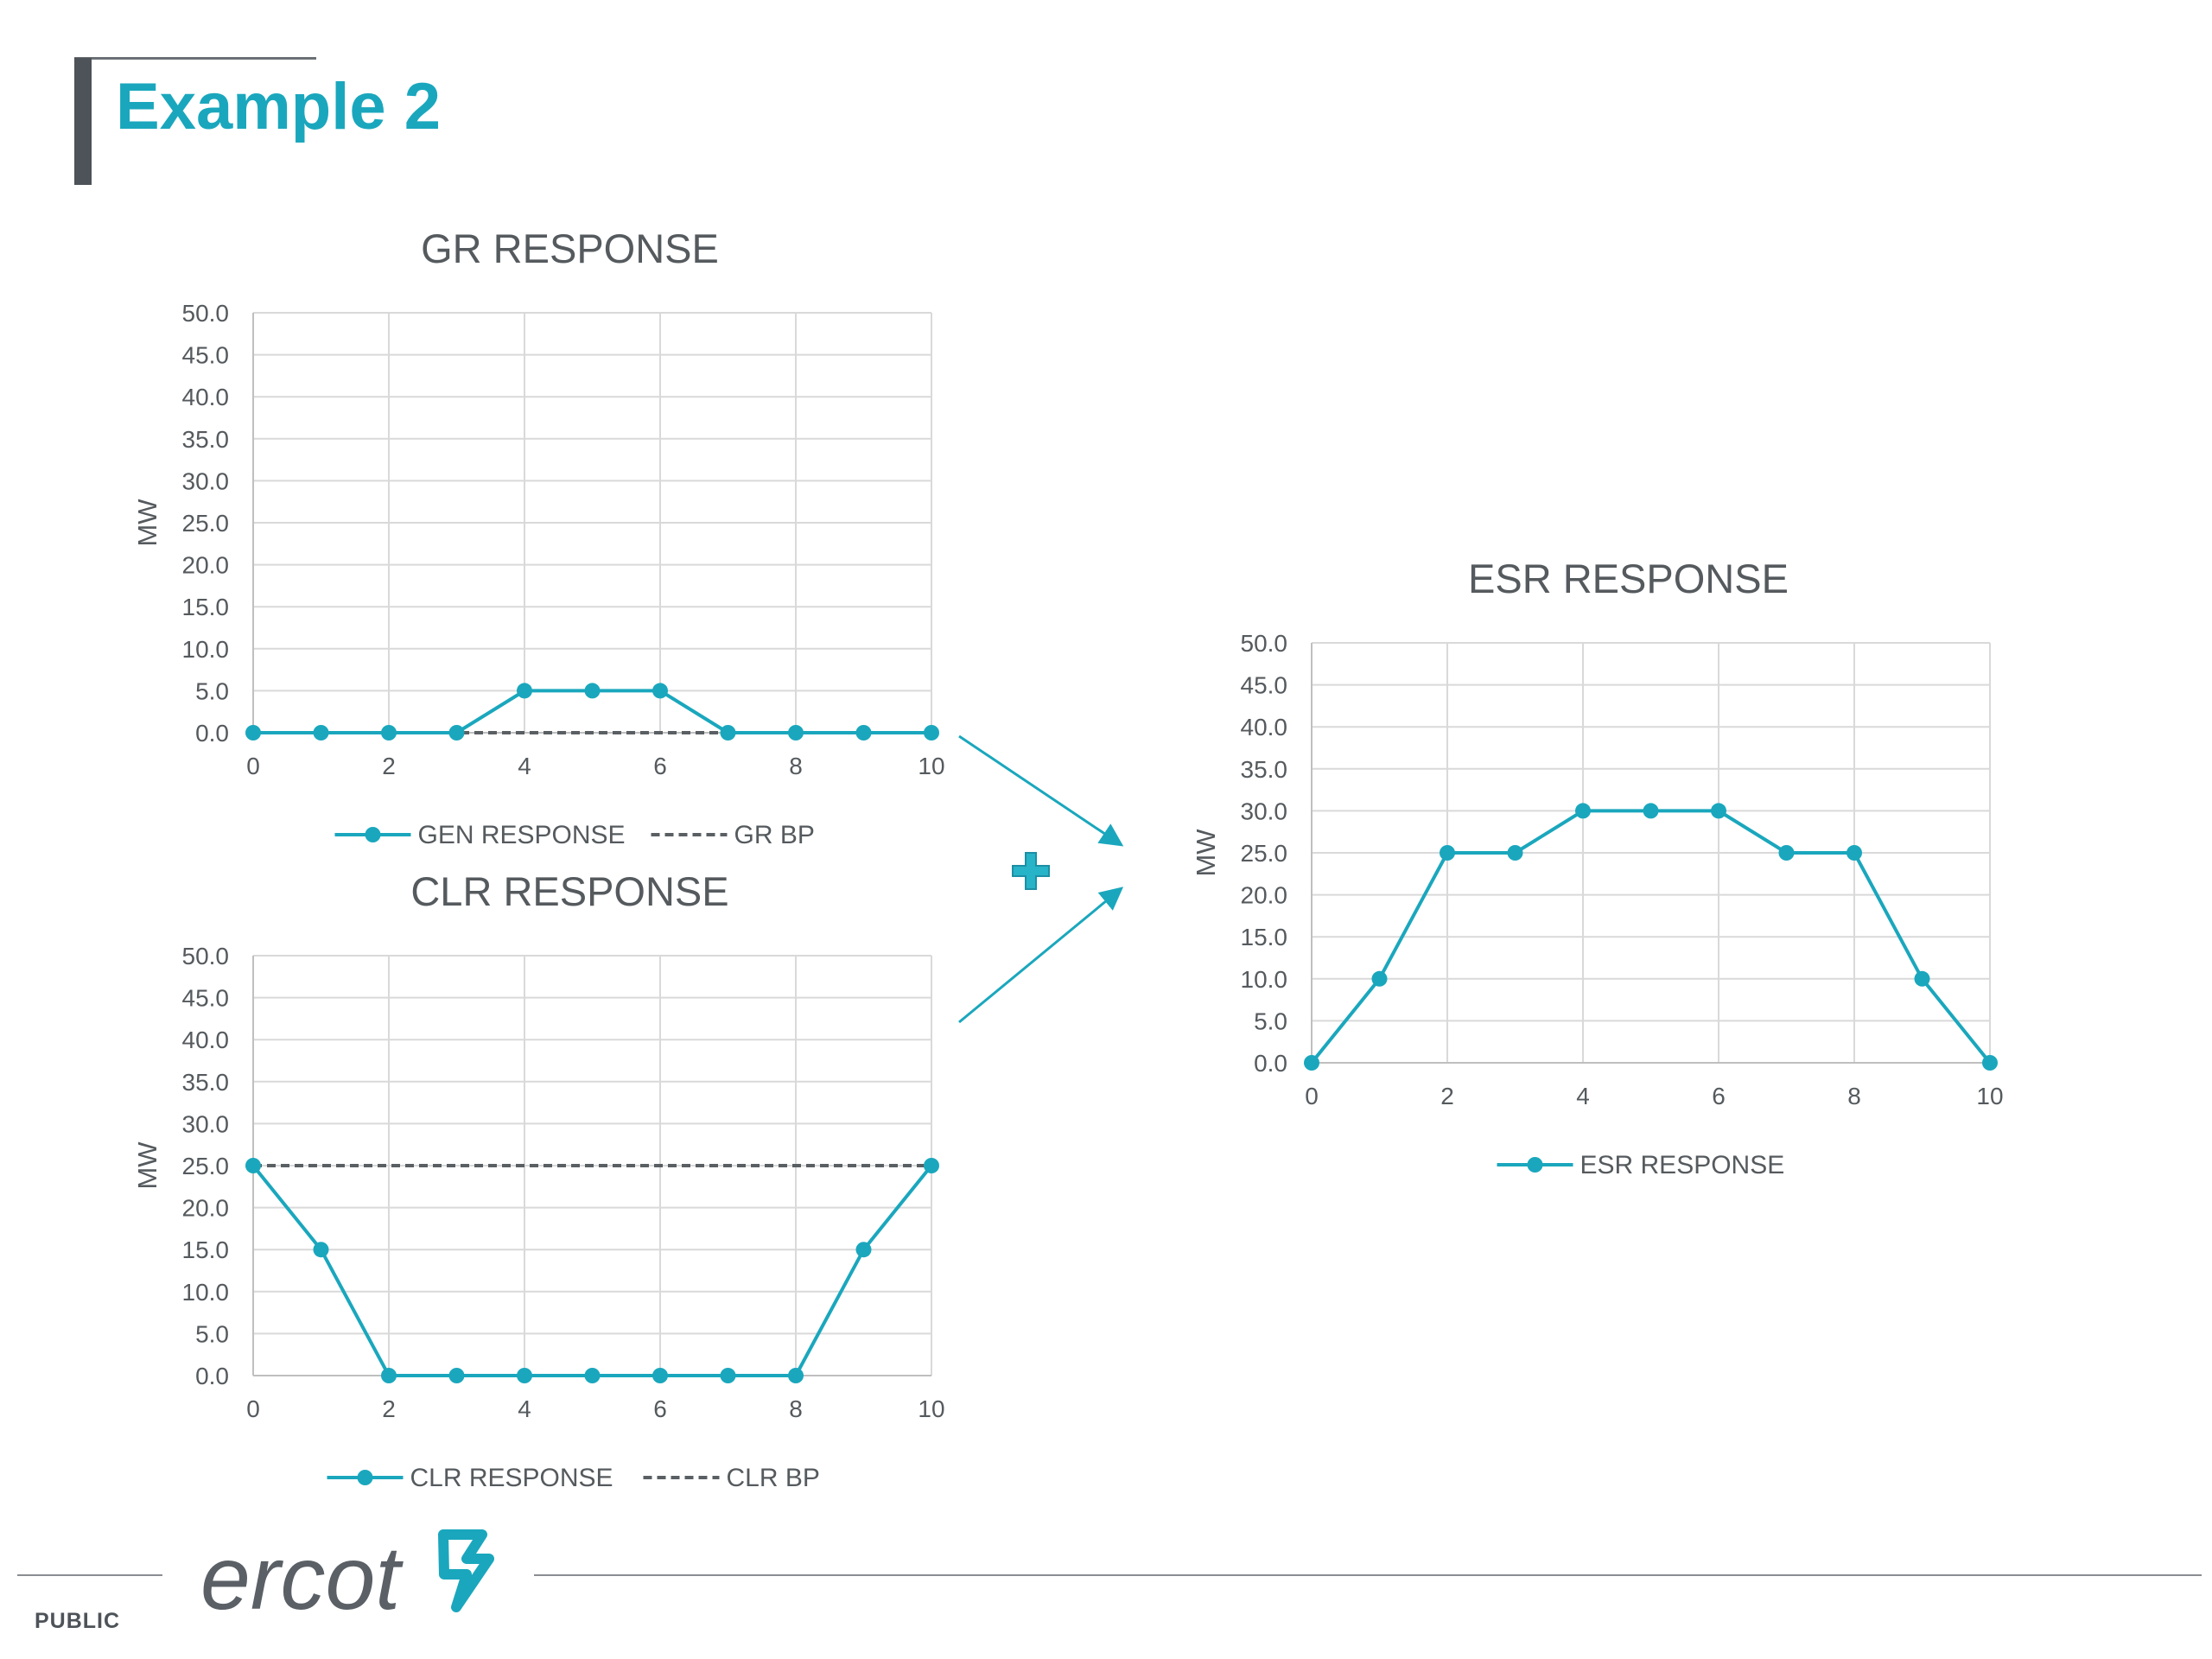  Describe the element at coordinates (78, 1621) in the screenshot. I see `footer-classification-label: PUBLIC` at that location.